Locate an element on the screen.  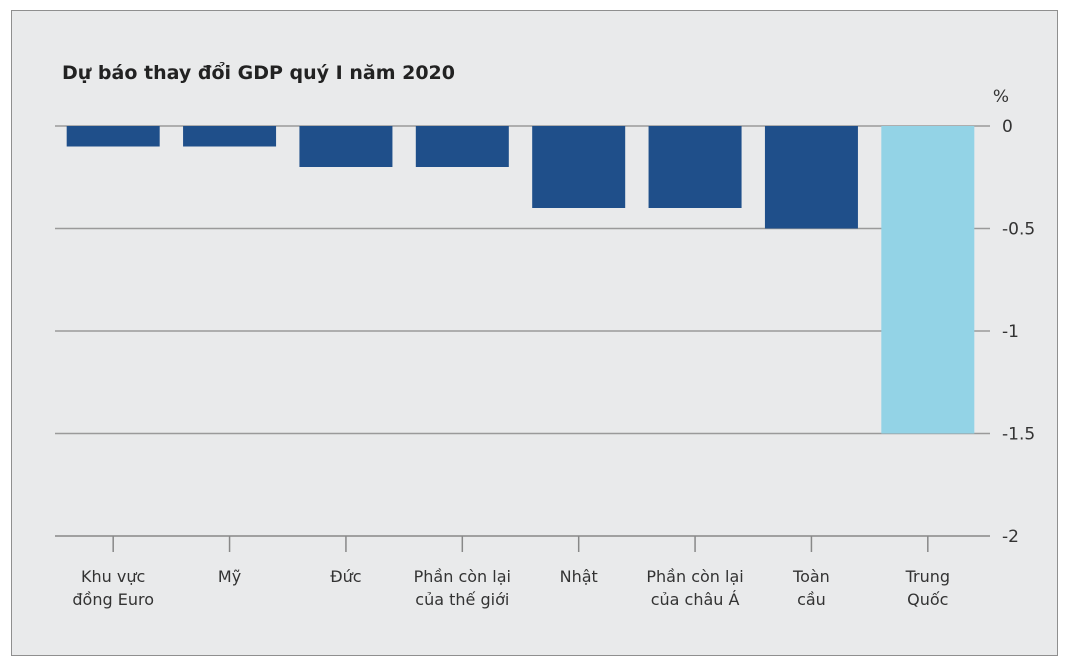
category-label: Khu vực is located at coordinates (113, 576).